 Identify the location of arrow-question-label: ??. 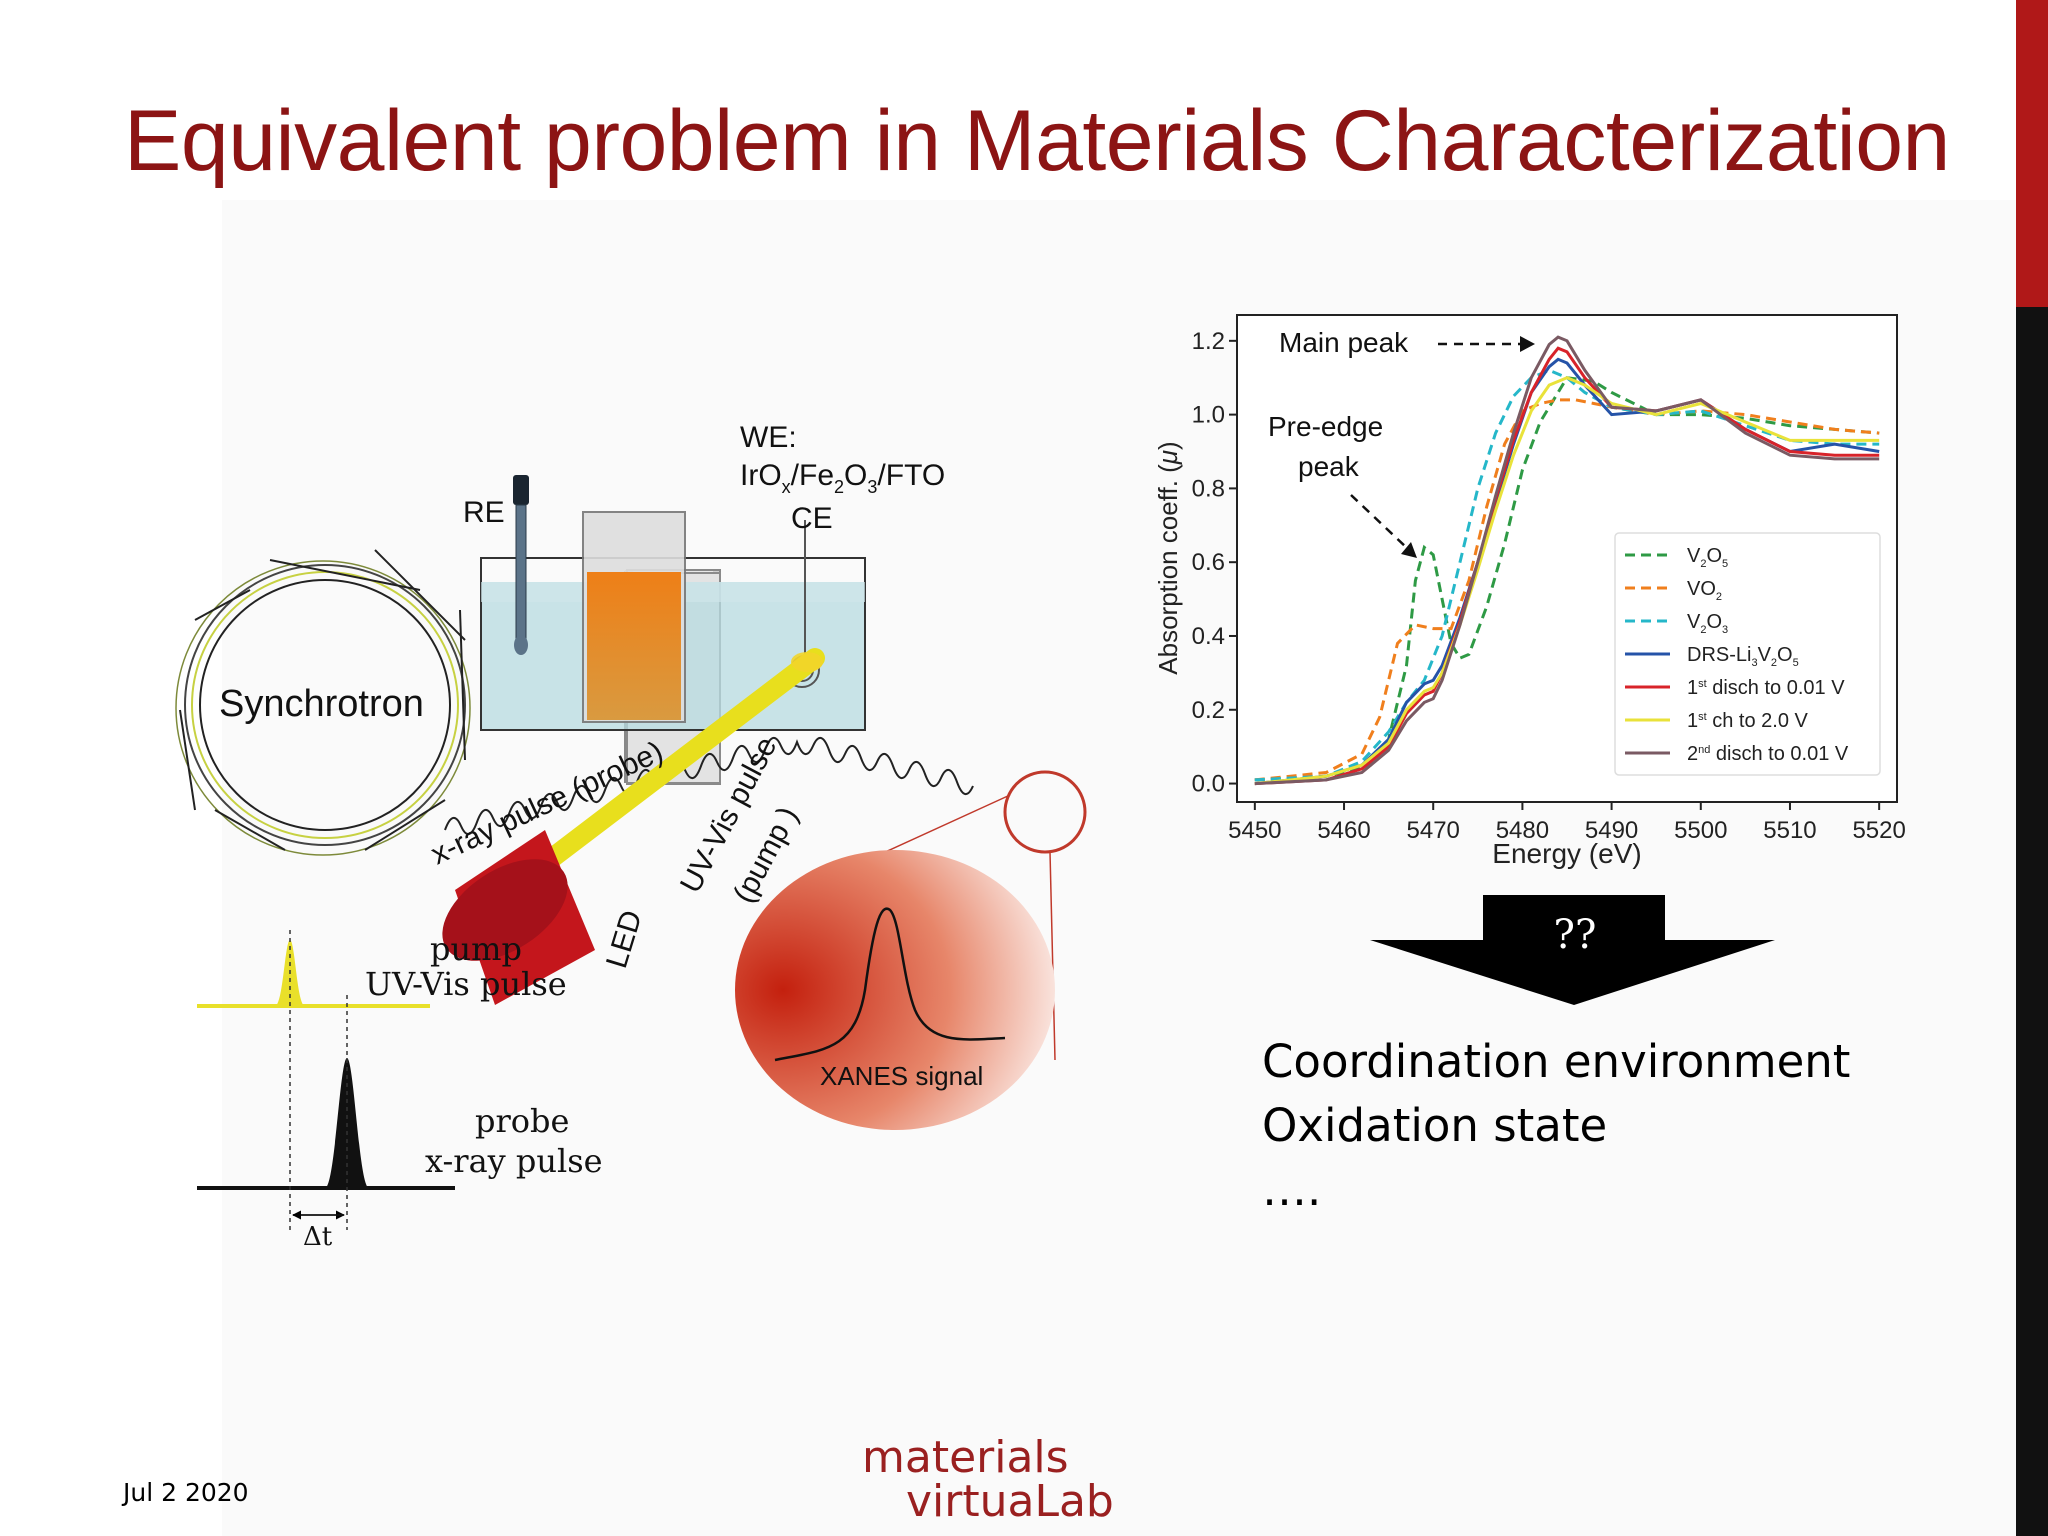
(1575, 935).